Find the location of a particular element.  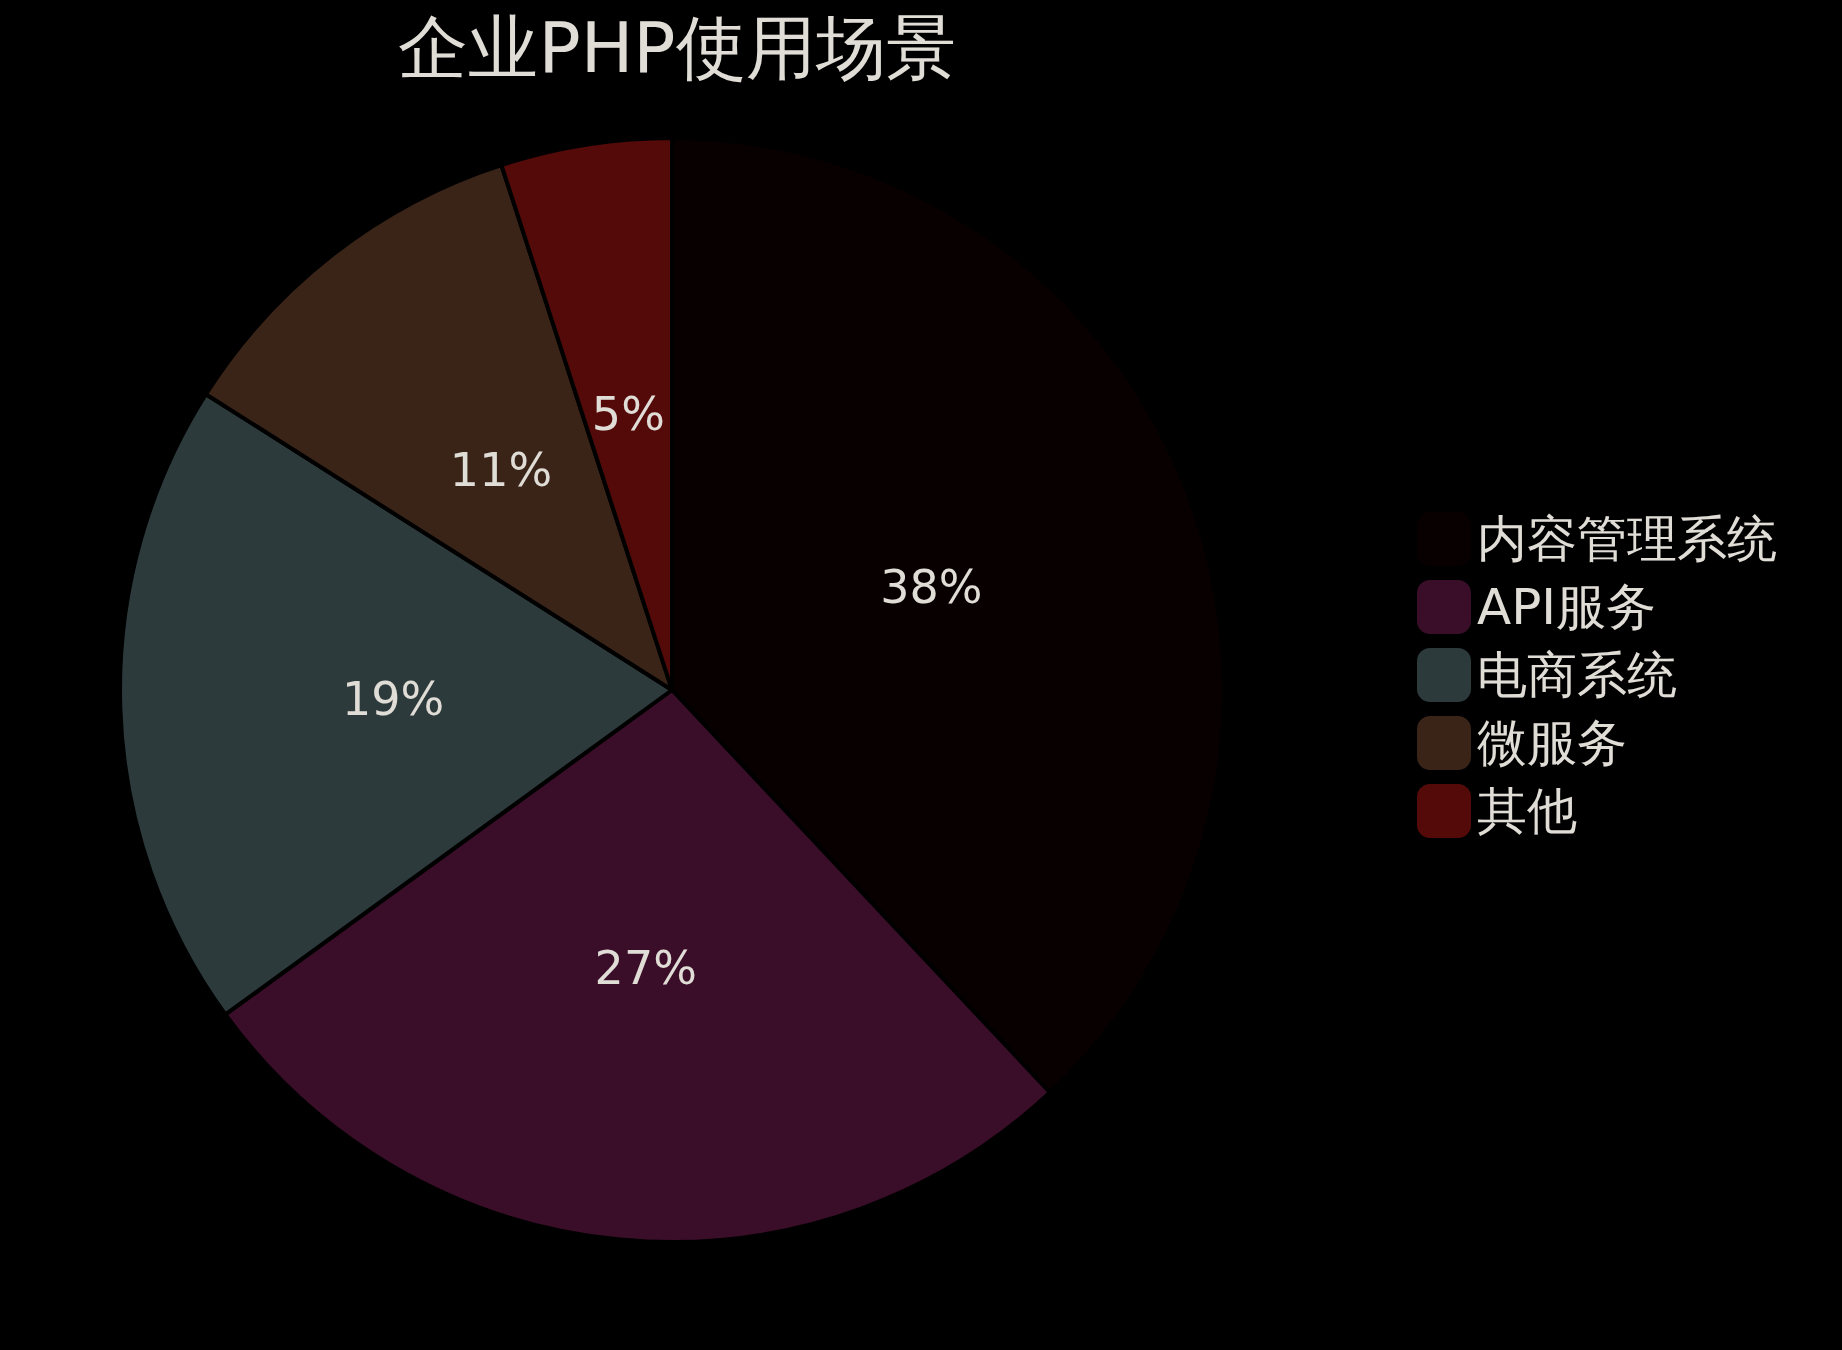

data-label: 27% is located at coordinates (645, 967).